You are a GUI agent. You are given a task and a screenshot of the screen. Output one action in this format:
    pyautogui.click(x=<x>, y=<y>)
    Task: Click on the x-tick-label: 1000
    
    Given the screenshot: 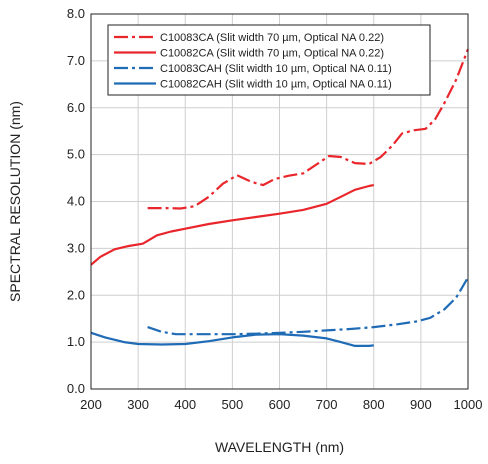 What is the action you would take?
    pyautogui.click(x=468, y=404)
    